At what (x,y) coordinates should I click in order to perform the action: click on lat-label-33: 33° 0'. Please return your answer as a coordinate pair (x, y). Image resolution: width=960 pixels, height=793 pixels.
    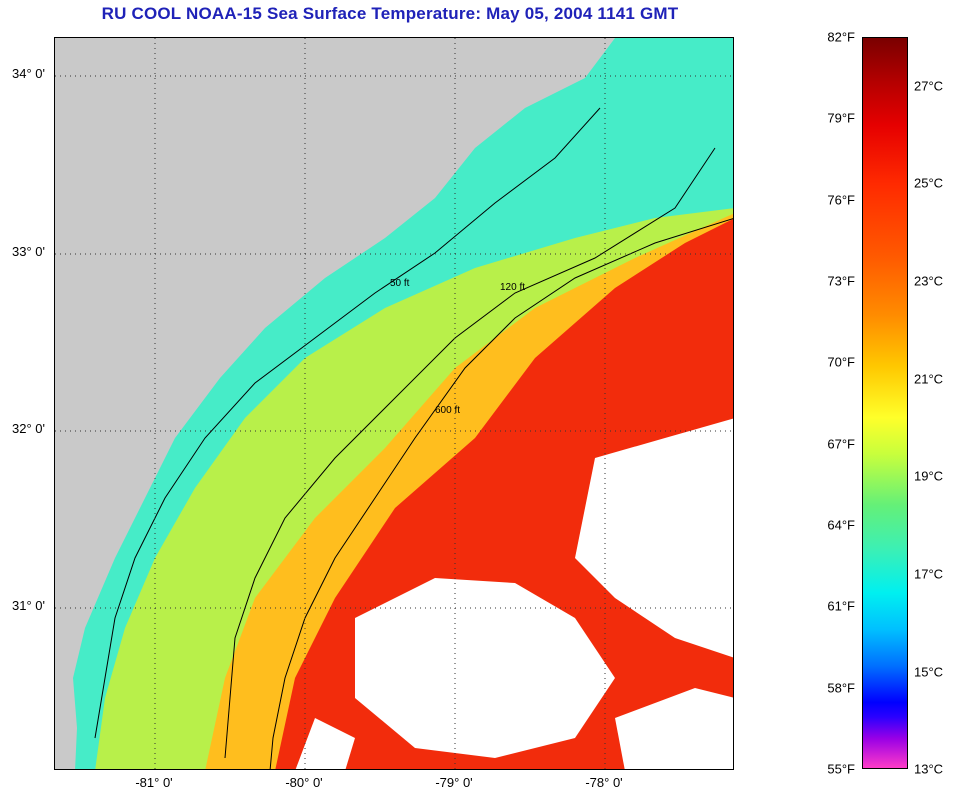
    Looking at the image, I should click on (28, 251).